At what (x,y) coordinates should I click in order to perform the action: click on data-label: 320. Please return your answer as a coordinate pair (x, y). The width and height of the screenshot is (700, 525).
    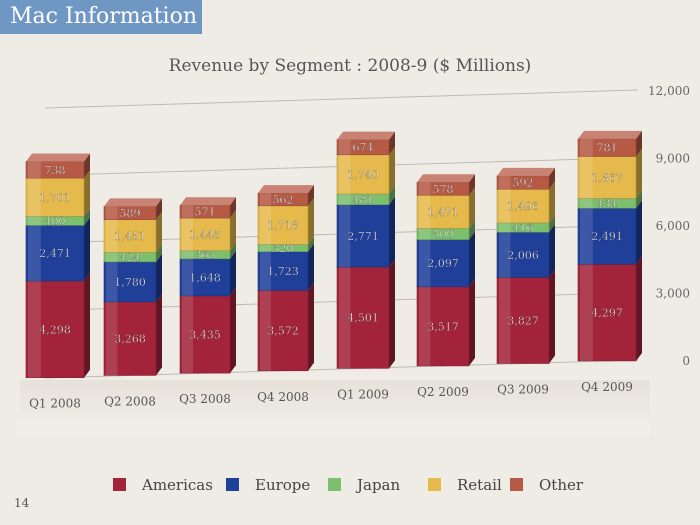
    Looking at the image, I should click on (283, 248).